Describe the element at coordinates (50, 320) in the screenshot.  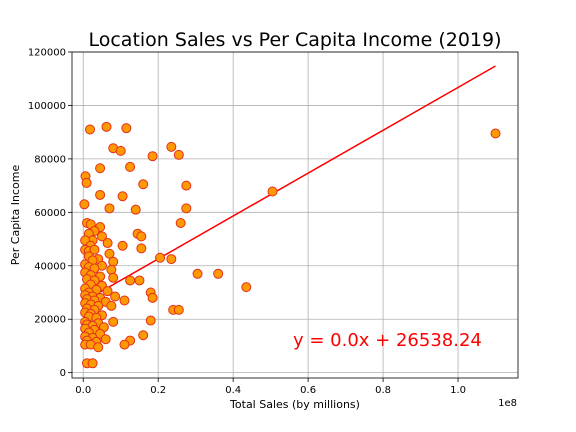
I see `y-tick-label: 20000` at that location.